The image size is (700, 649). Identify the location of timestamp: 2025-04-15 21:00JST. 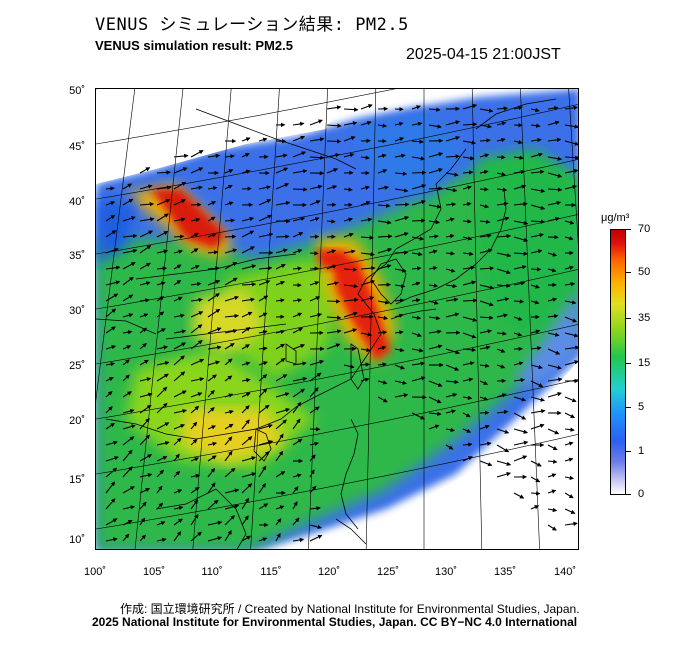
(483, 54).